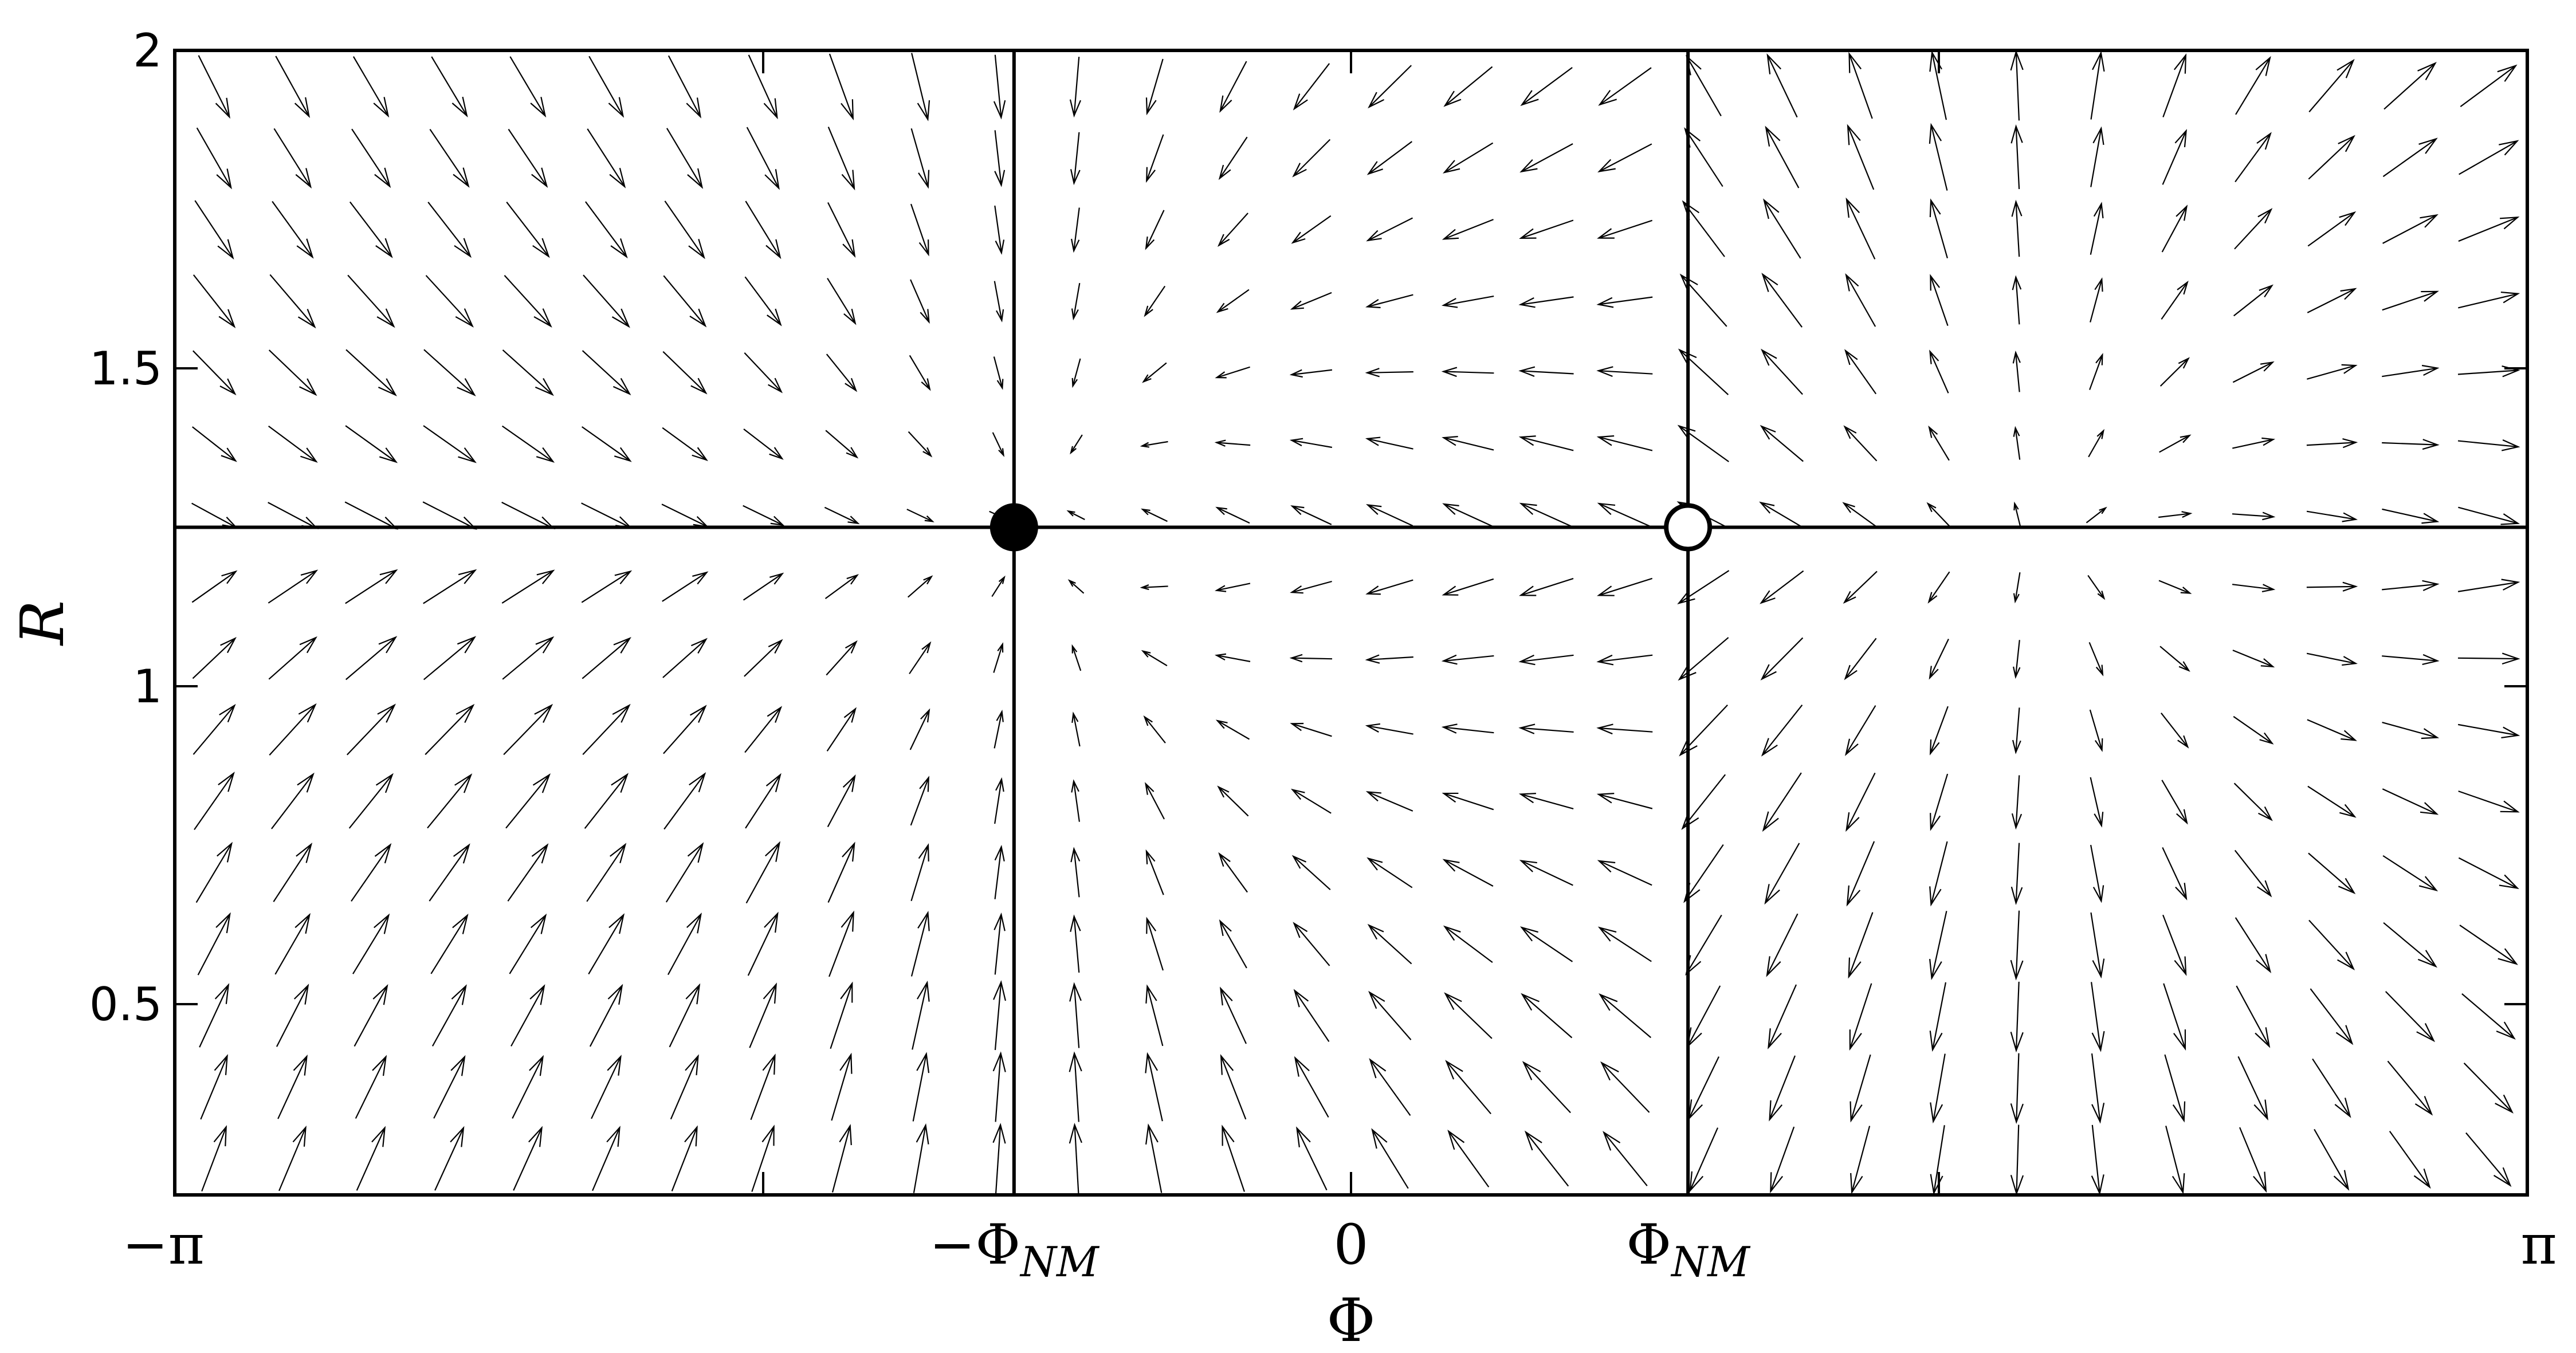 The height and width of the screenshot is (1353, 2576). Describe the element at coordinates (1015, 1249) in the screenshot. I see `x-tick-label: −ΦNM` at that location.